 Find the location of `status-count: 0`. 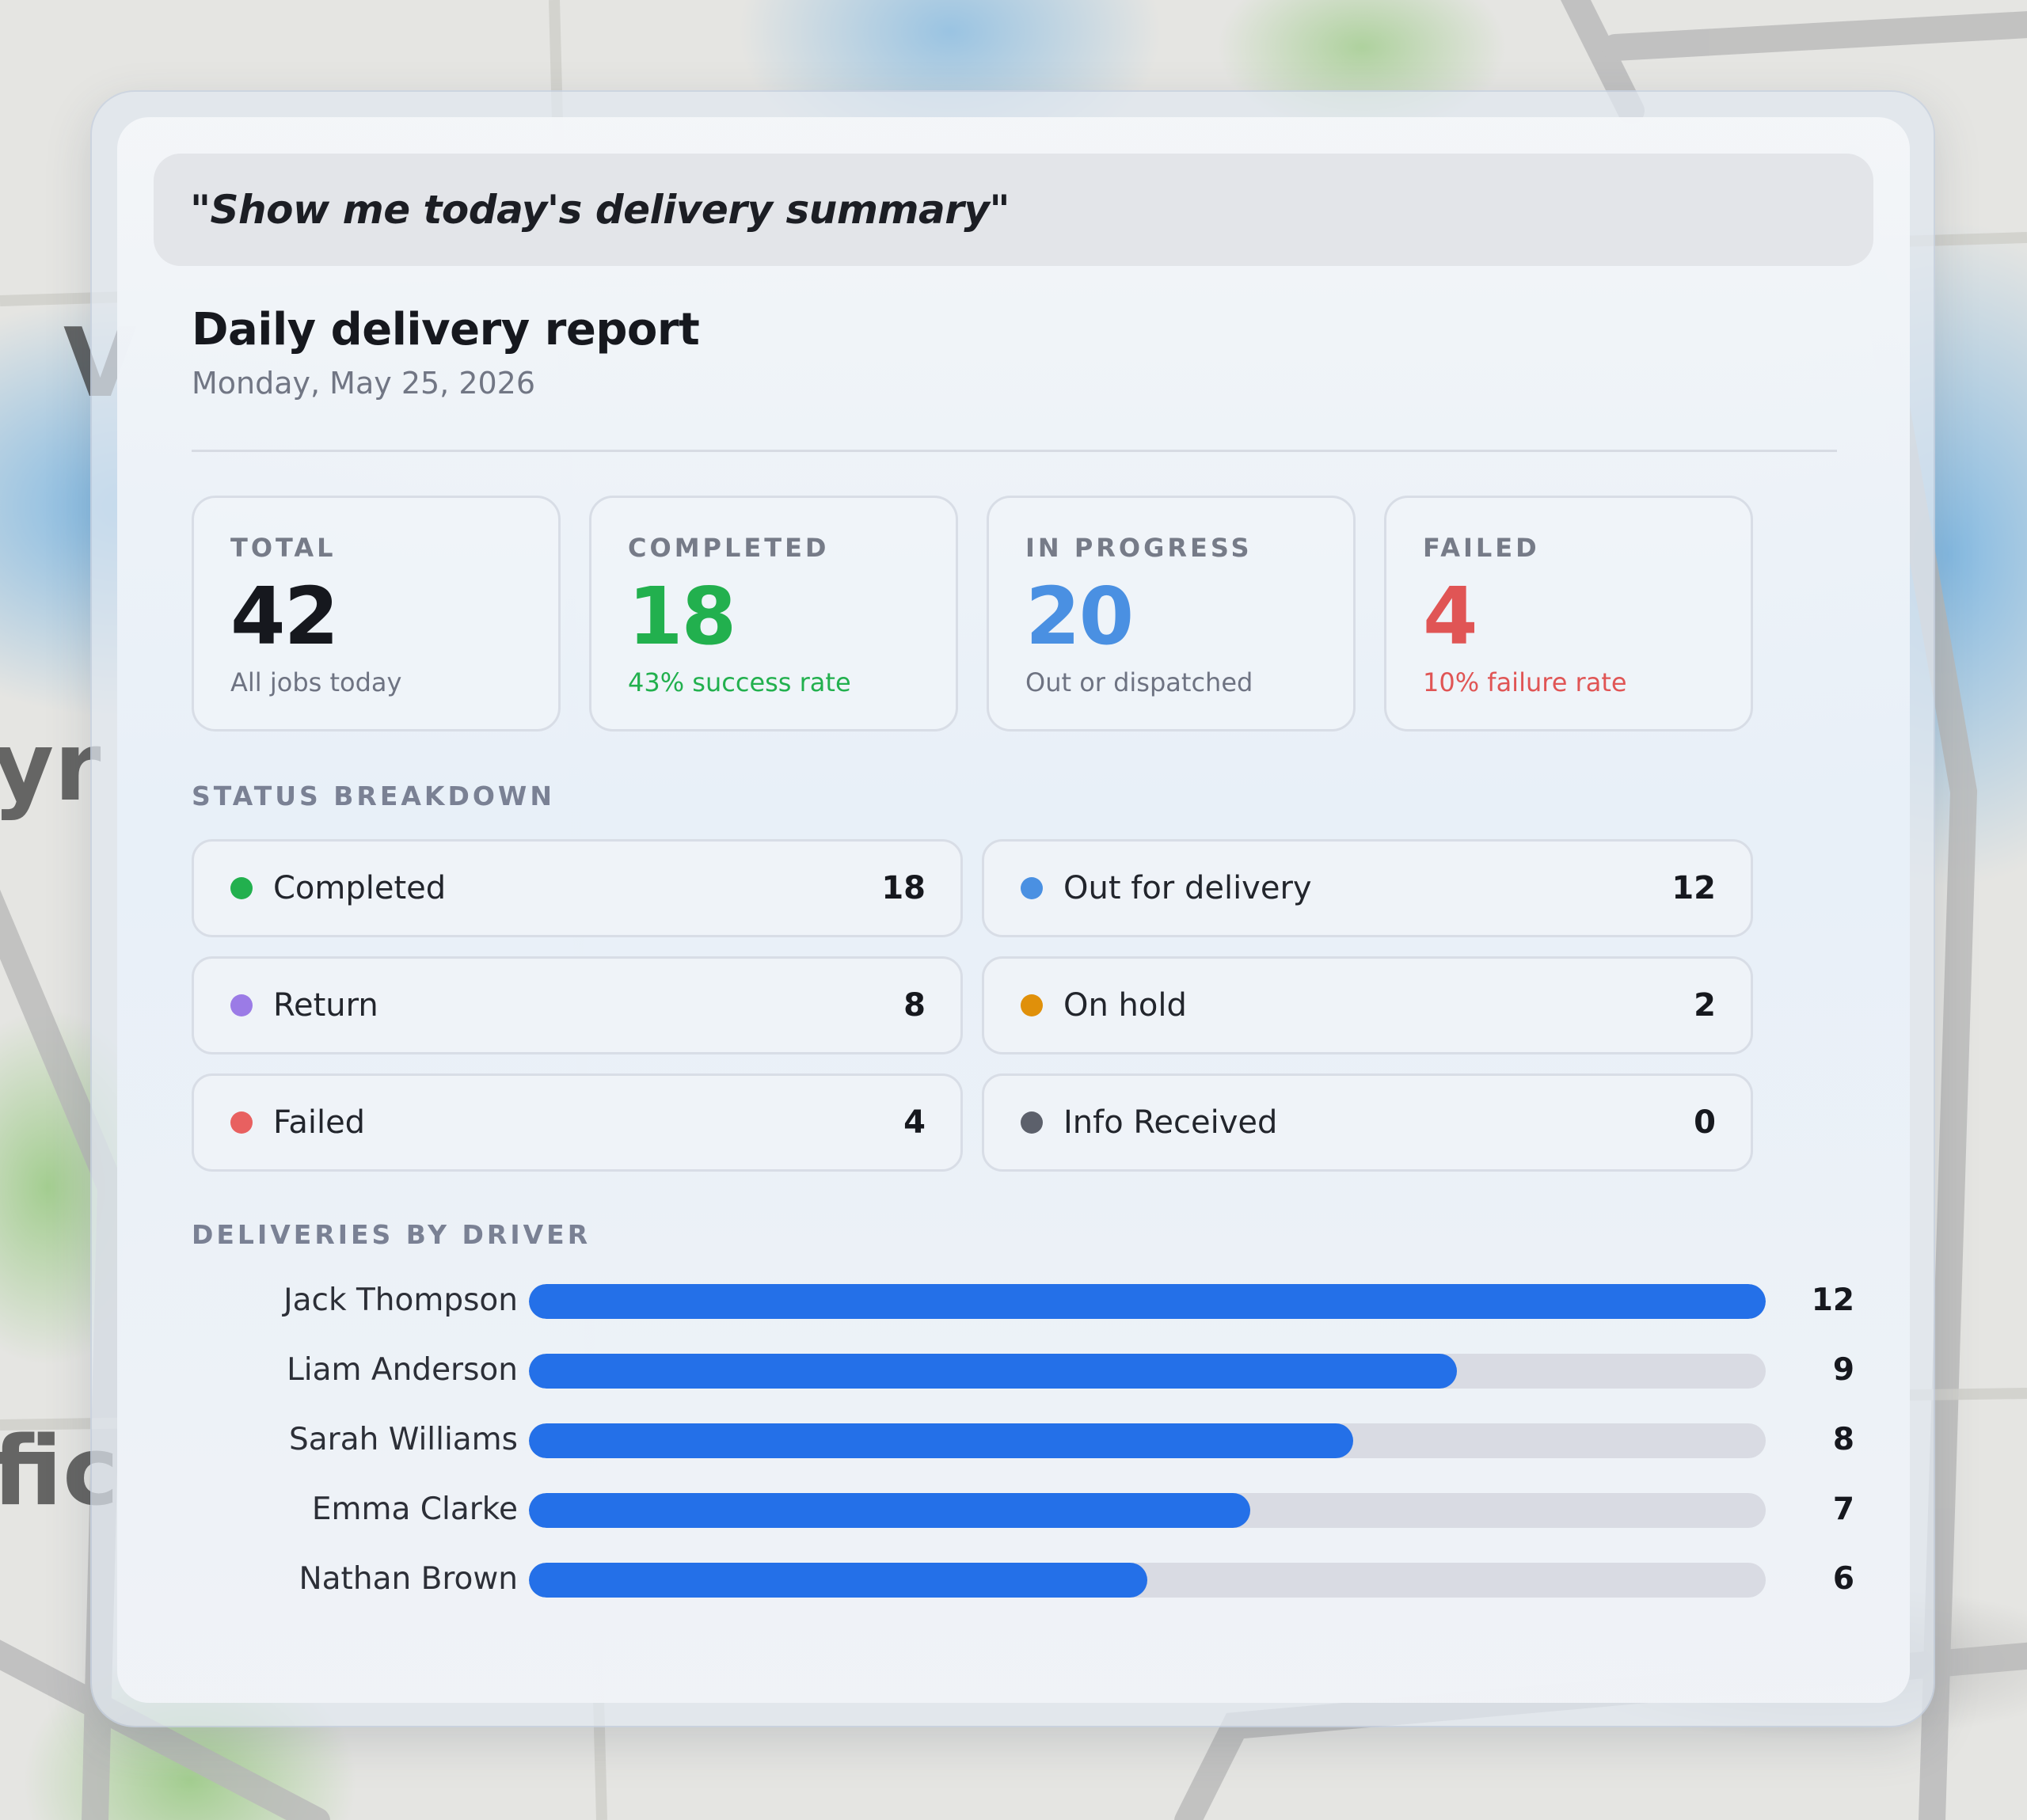

status-count: 0 is located at coordinates (1705, 1122).